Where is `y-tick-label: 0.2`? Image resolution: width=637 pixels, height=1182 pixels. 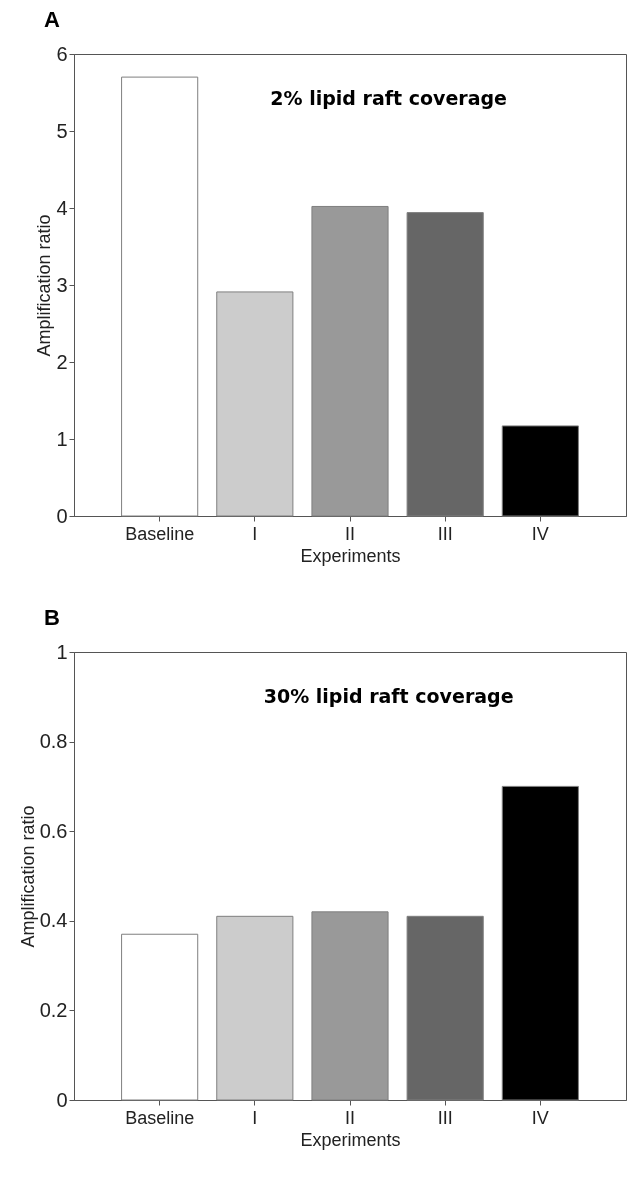 y-tick-label: 0.2 is located at coordinates (53, 1009).